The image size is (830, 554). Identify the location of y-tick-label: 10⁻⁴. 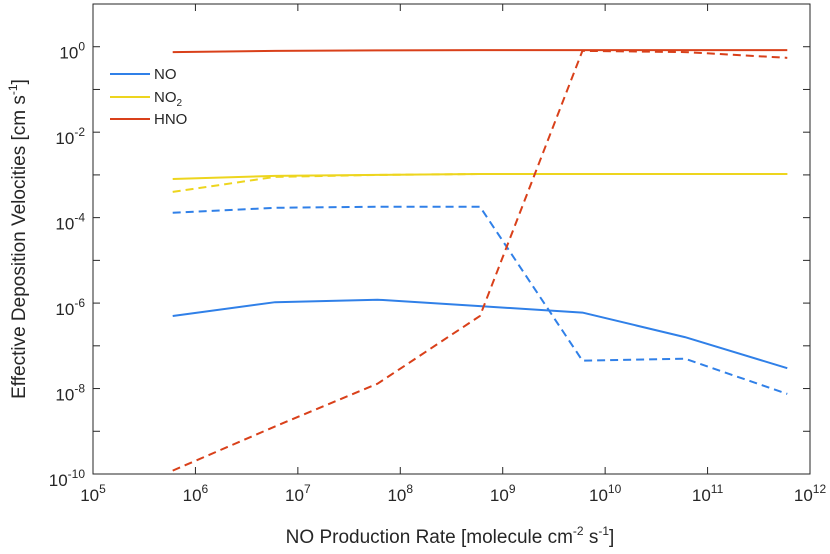
(70, 222).